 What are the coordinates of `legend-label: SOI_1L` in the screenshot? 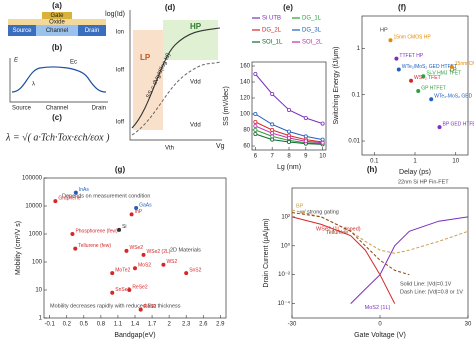 It's located at (272, 43).